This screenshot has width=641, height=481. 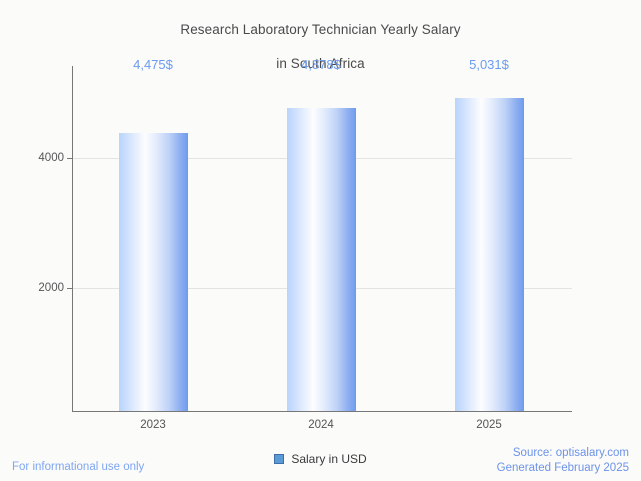 What do you see at coordinates (322, 411) in the screenshot?
I see `x-axis-line` at bounding box center [322, 411].